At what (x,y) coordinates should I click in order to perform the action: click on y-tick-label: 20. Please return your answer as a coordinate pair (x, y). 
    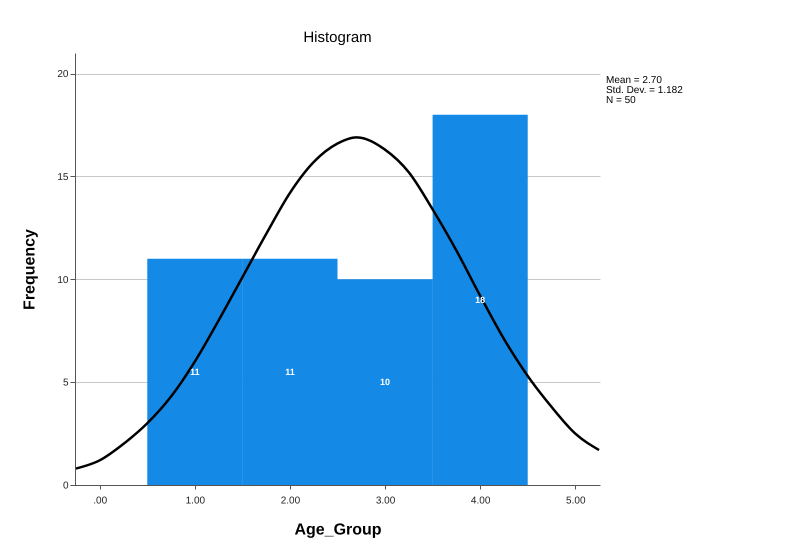
    Looking at the image, I should click on (63, 74).